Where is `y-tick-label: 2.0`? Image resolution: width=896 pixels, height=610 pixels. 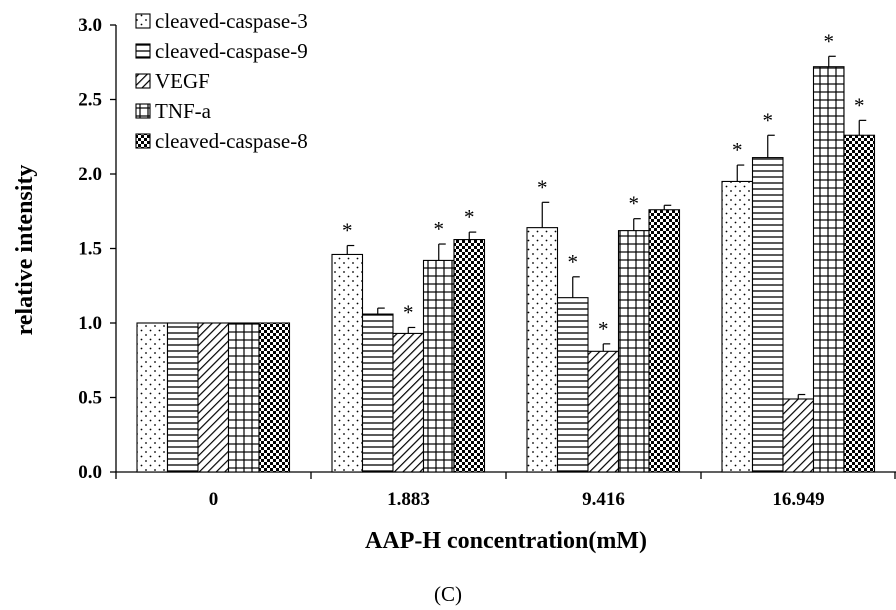
y-tick-label: 2.0 is located at coordinates (90, 174).